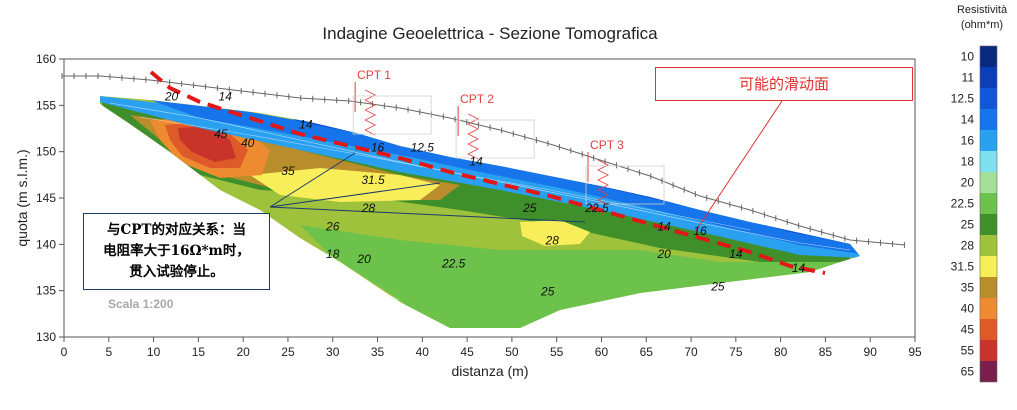 The height and width of the screenshot is (410, 1017). Describe the element at coordinates (982, 25) in the screenshot. I see `colorbar-unit: (ohm*m)` at that location.